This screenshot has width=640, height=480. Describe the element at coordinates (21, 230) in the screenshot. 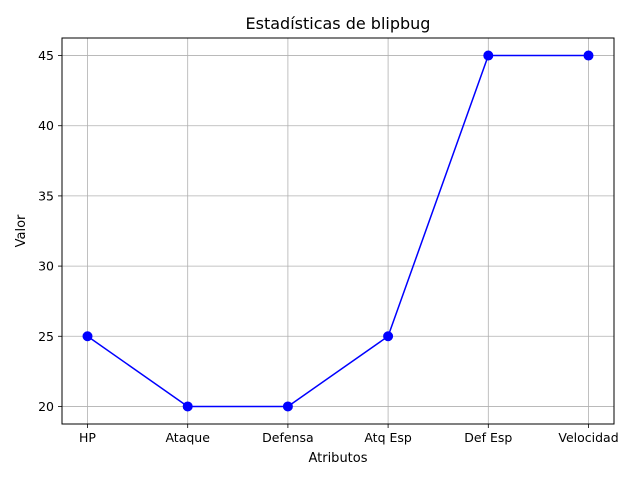

I see `y-axis-label: Valor` at that location.